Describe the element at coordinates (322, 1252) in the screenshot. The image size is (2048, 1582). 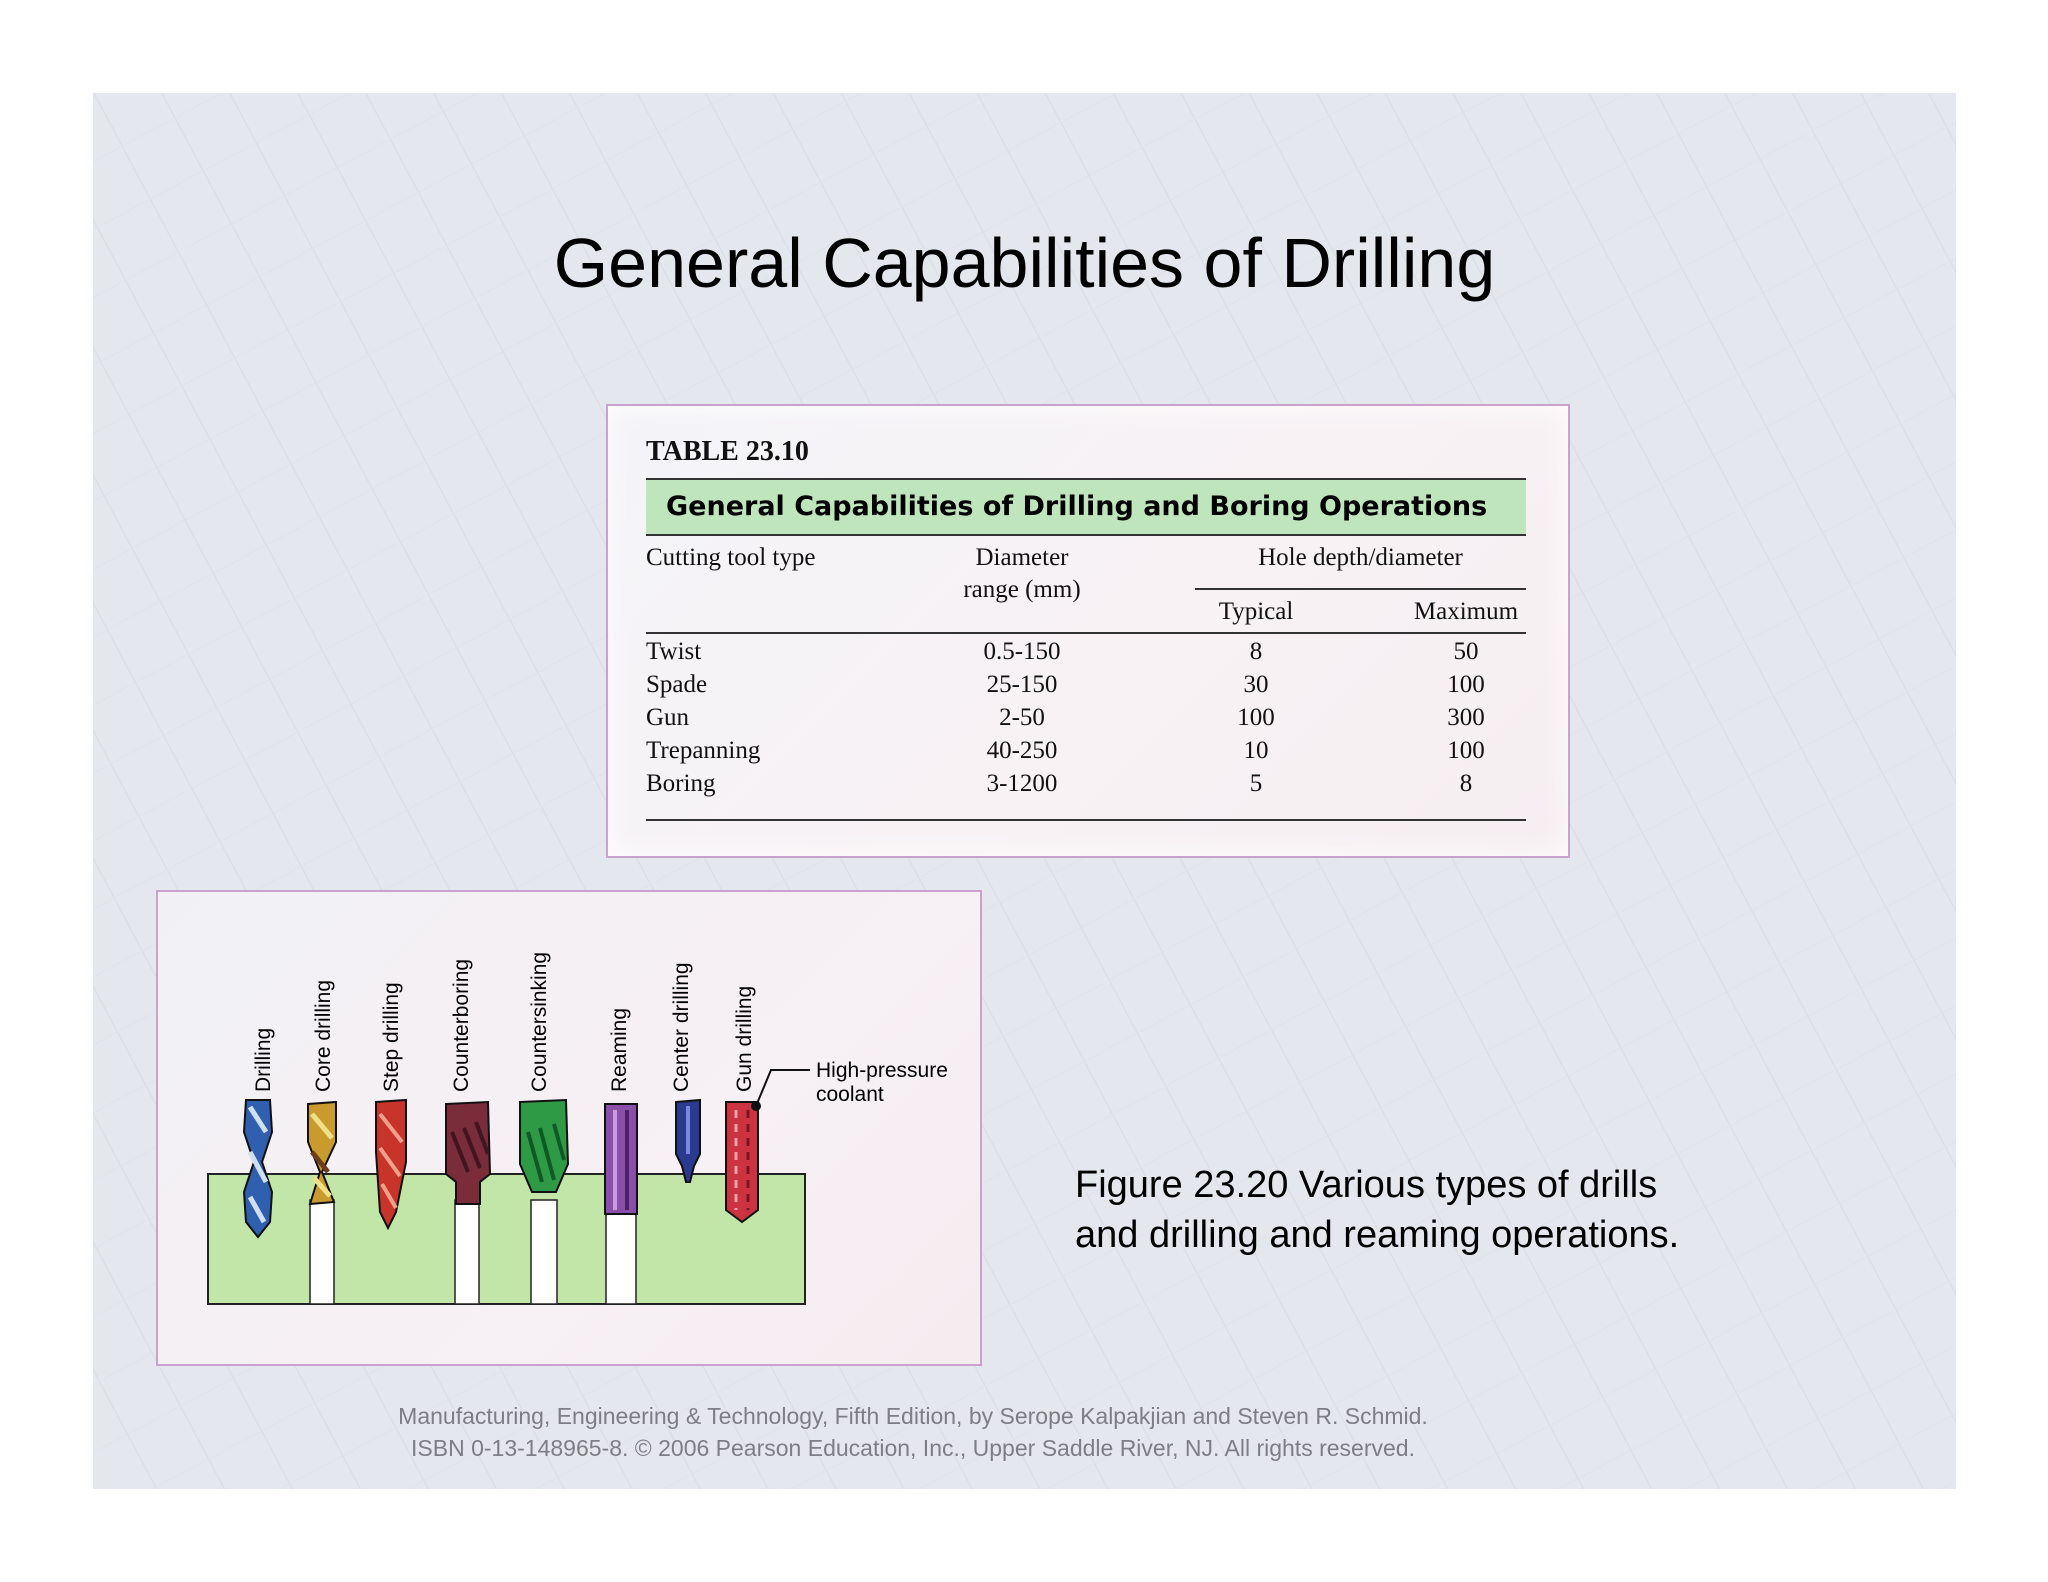
I see `hole-core` at that location.